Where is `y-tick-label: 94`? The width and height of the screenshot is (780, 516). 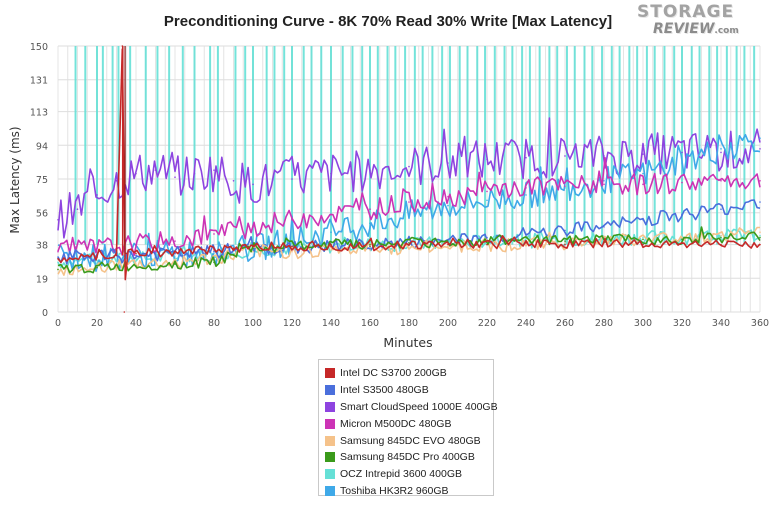
y-tick-label: 94 is located at coordinates (42, 146).